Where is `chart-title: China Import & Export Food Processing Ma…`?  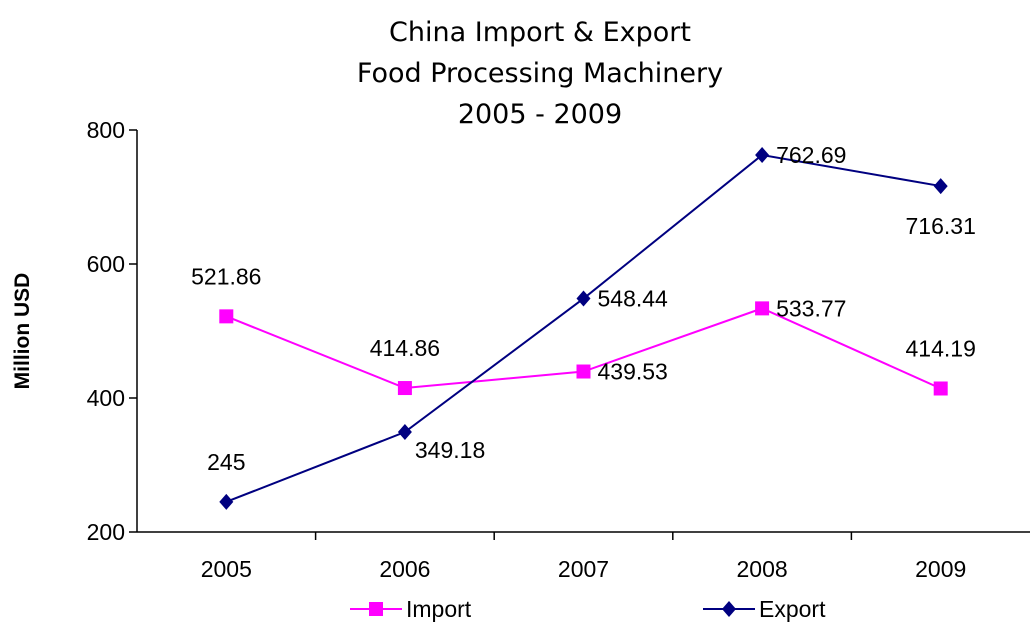 chart-title: China Import & Export Food Processing Ma… is located at coordinates (540, 73).